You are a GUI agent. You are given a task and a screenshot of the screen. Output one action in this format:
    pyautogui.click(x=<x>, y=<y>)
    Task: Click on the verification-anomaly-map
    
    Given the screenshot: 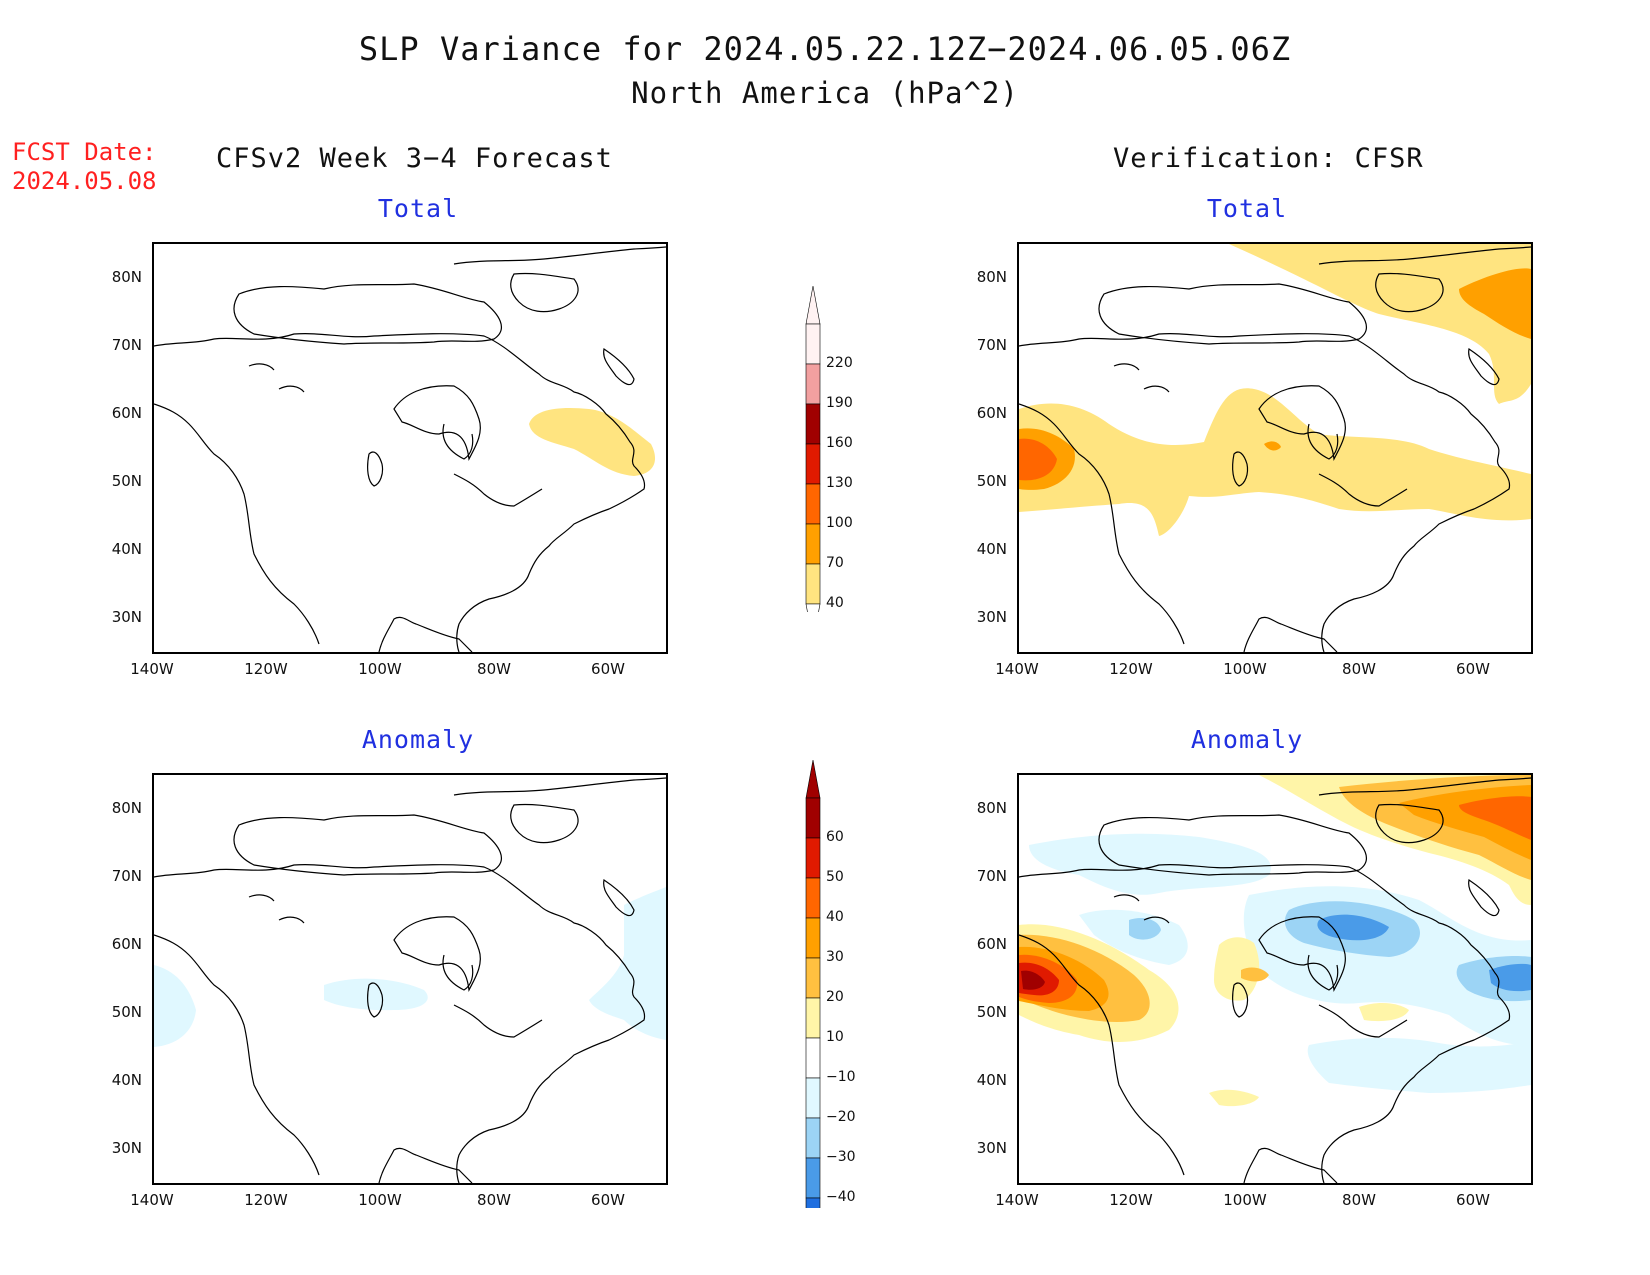 What is the action you would take?
    pyautogui.click(x=1275, y=979)
    